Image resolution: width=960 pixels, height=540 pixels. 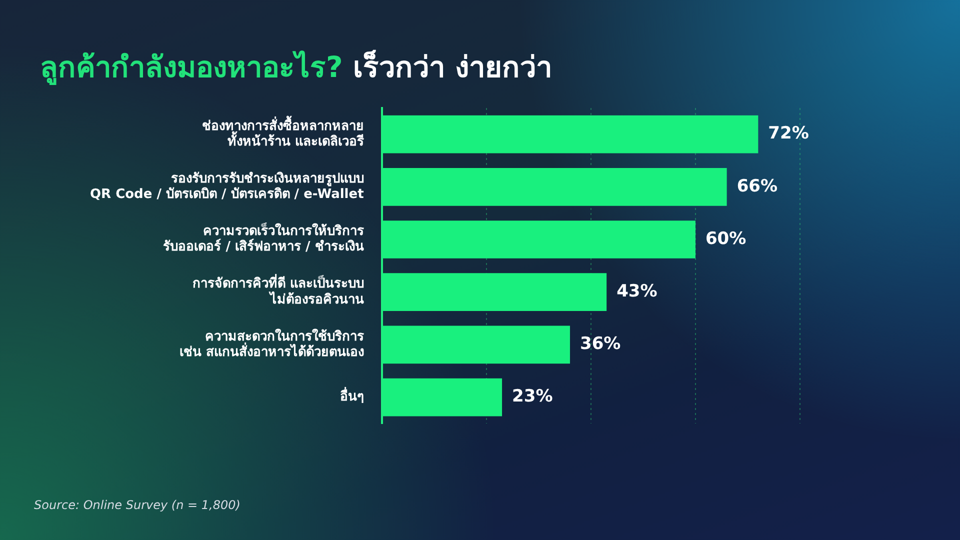 What do you see at coordinates (757, 186) in the screenshot?
I see `data-label: 66%` at bounding box center [757, 186].